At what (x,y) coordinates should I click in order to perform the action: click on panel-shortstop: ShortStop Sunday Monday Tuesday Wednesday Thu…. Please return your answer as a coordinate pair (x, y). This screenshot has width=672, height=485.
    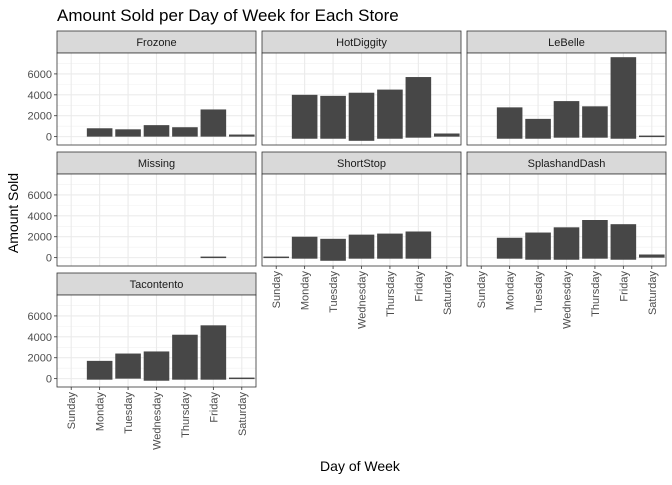
    Looking at the image, I should click on (361, 240).